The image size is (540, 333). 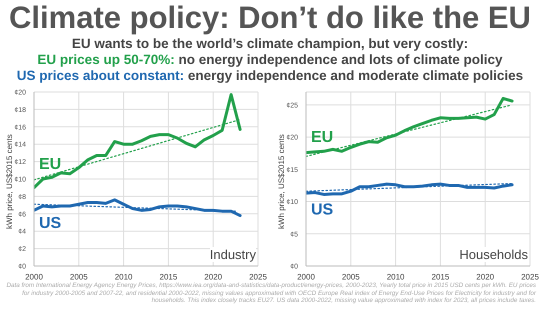 What do you see at coordinates (233, 254) in the screenshot?
I see `annotation: Industry` at bounding box center [233, 254].